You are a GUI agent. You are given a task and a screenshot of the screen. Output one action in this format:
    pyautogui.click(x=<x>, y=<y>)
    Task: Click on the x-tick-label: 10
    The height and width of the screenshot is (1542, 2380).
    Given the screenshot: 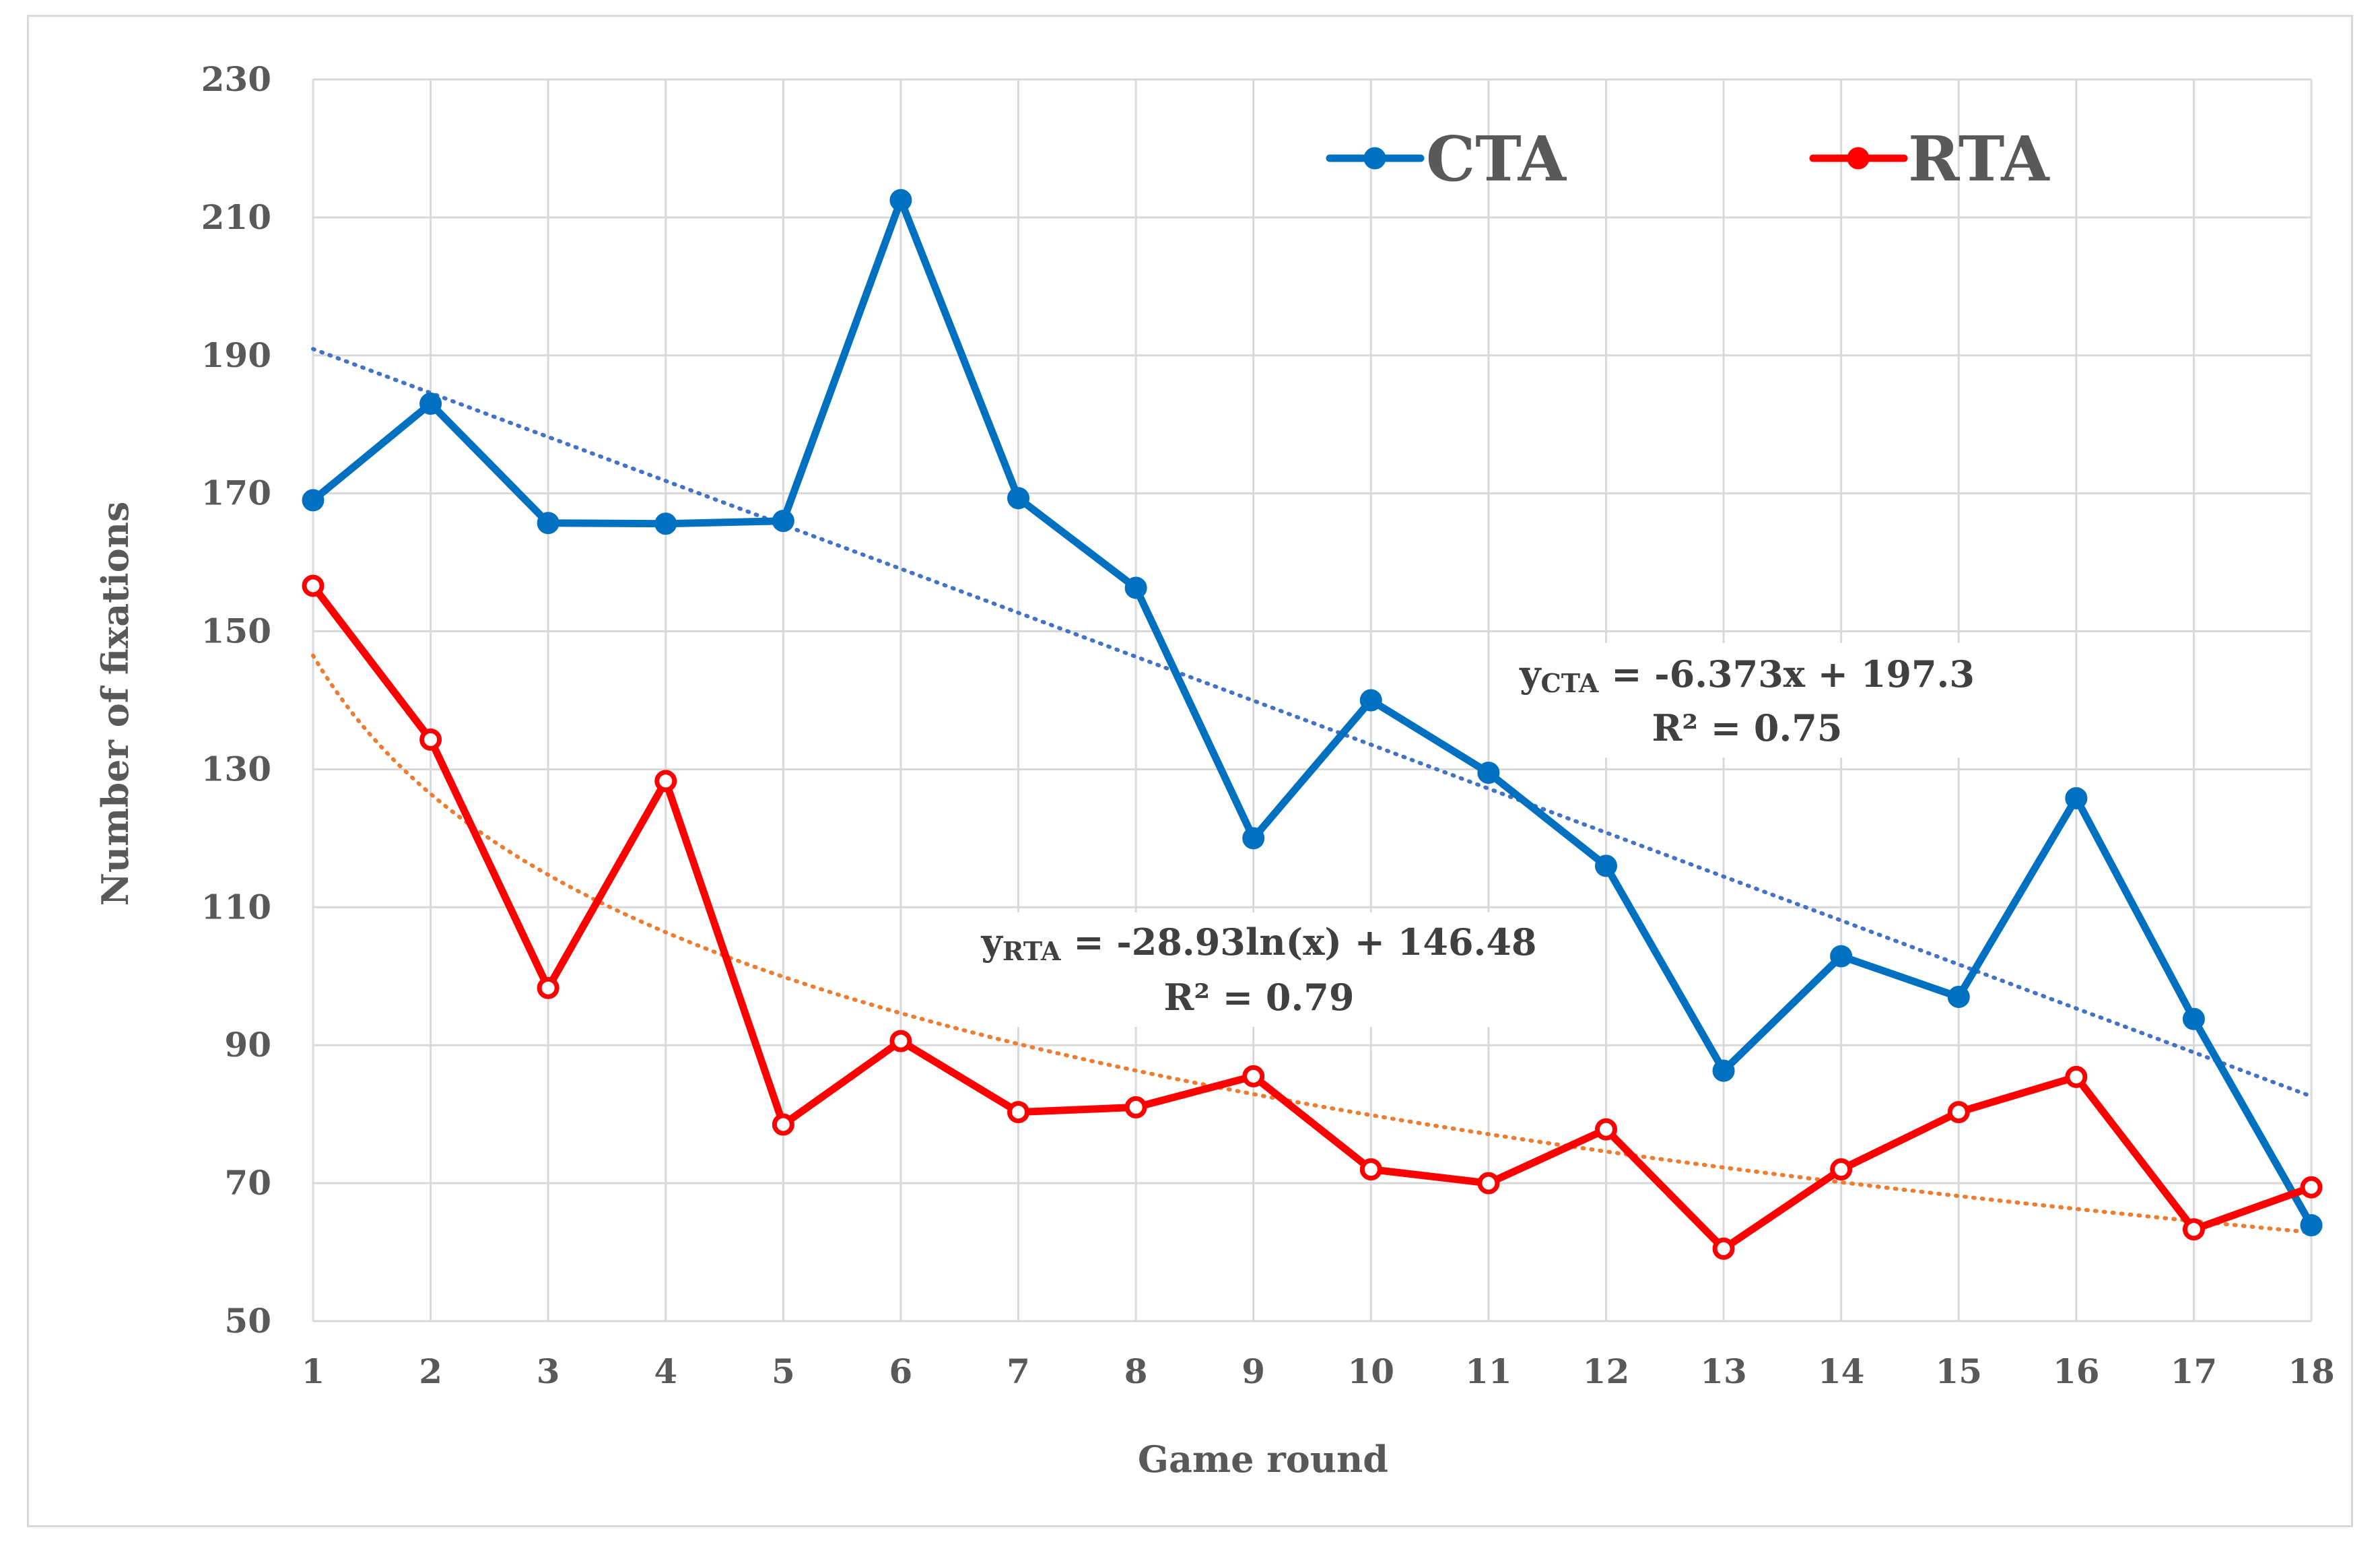 What is the action you would take?
    pyautogui.click(x=1370, y=1371)
    